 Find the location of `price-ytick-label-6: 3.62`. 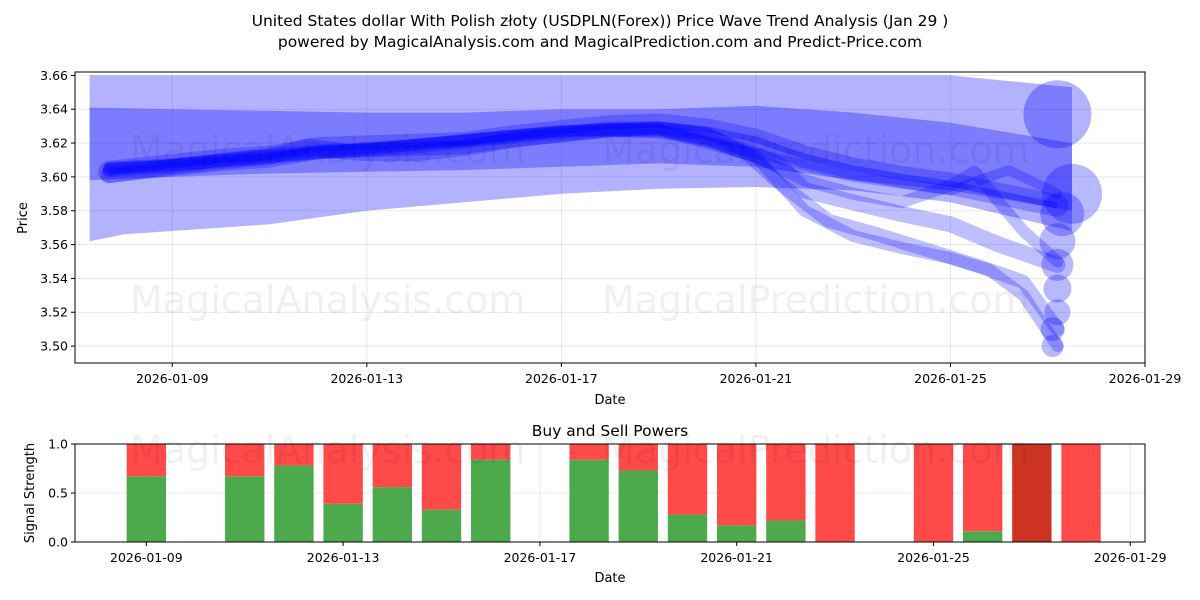

price-ytick-label-6: 3.62 is located at coordinates (54, 143).